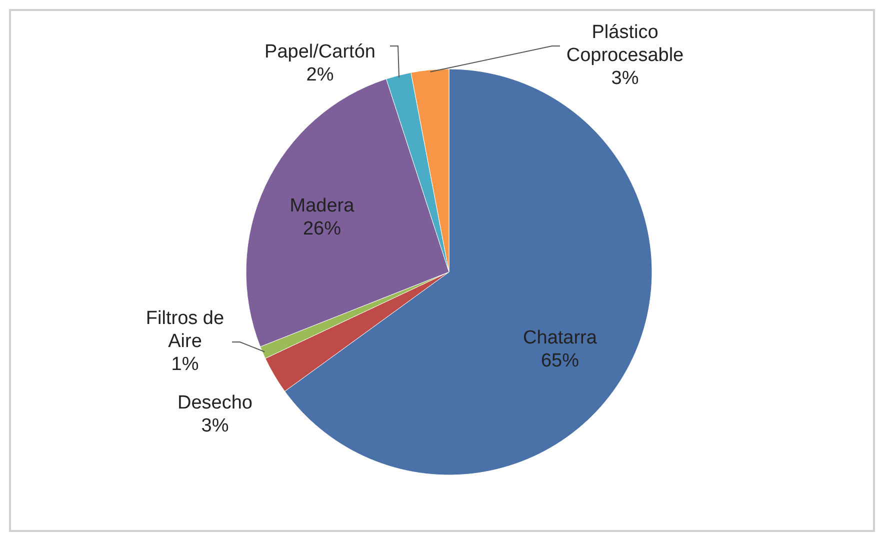 This screenshot has height=533, width=876. What do you see at coordinates (625, 44) in the screenshot?
I see `slice-label: Plástico Coprocesable` at bounding box center [625, 44].